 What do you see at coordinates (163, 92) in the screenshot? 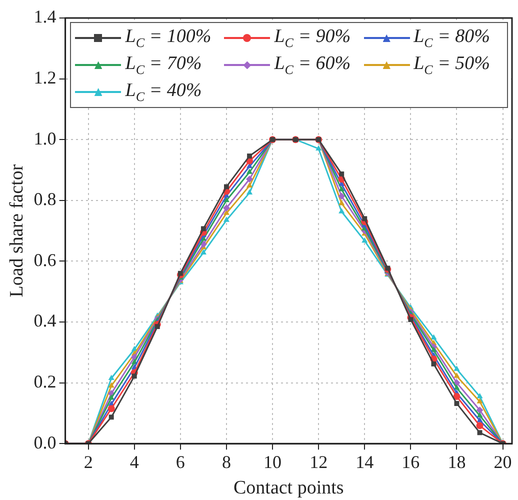
I see `legend-label: L$_{C}$ = 40%` at bounding box center [163, 92].